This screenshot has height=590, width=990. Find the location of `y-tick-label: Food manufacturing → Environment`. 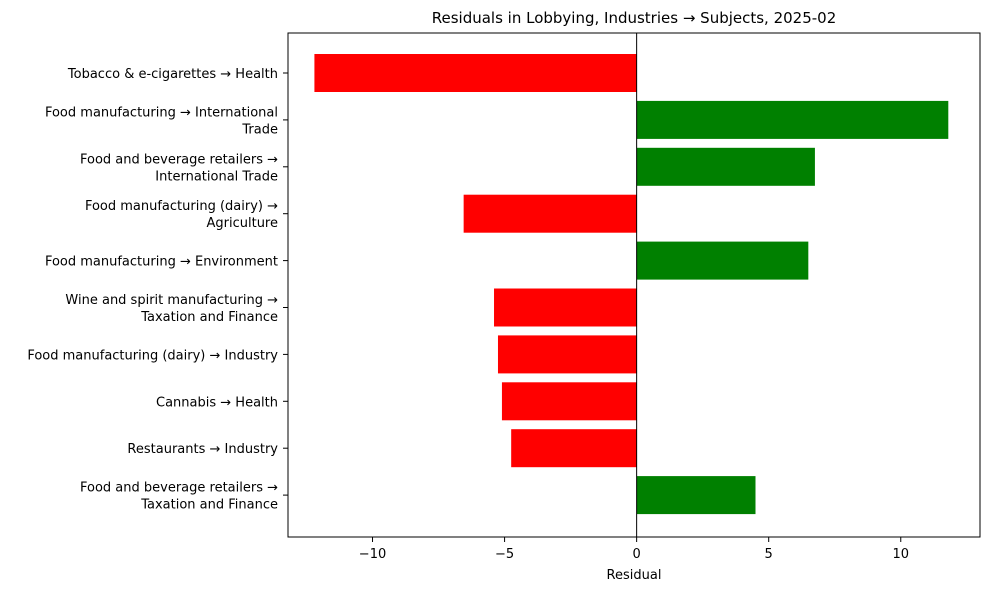

y-tick-label: Food manufacturing → Environment is located at coordinates (161, 262).